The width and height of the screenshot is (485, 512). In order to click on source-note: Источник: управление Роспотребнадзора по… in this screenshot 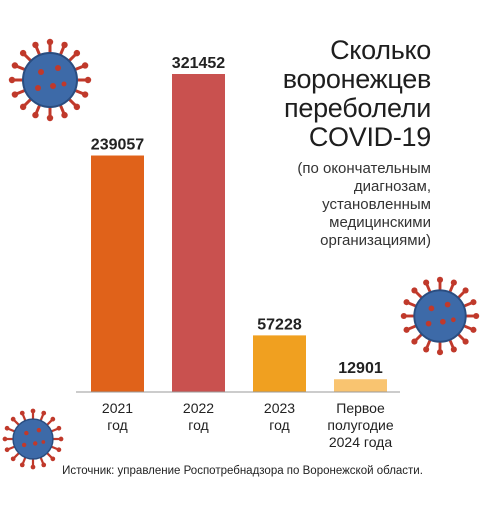, I will do `click(242, 471)`.